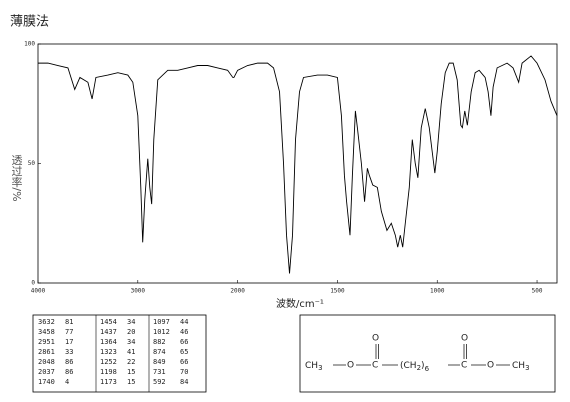 Image resolution: width=570 pixels, height=402 pixels. I want to click on peak-cell: 1173, so click(108, 382).